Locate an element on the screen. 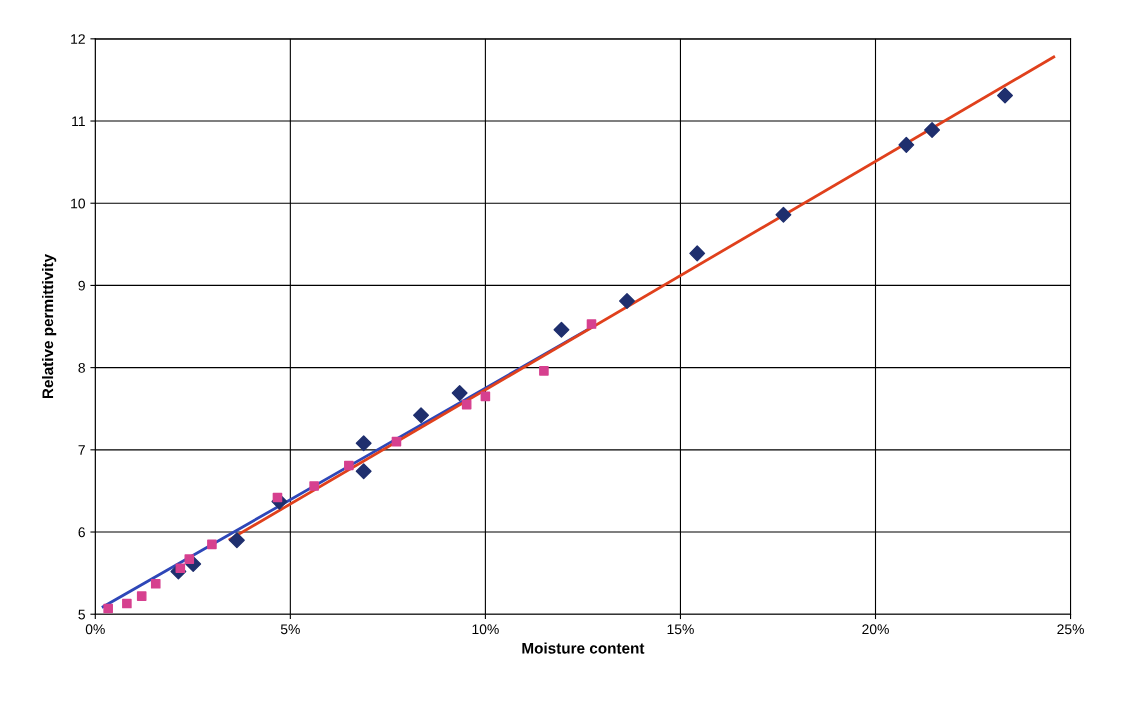 This screenshot has width=1121, height=706. x-tick-label: 5% is located at coordinates (290, 629).